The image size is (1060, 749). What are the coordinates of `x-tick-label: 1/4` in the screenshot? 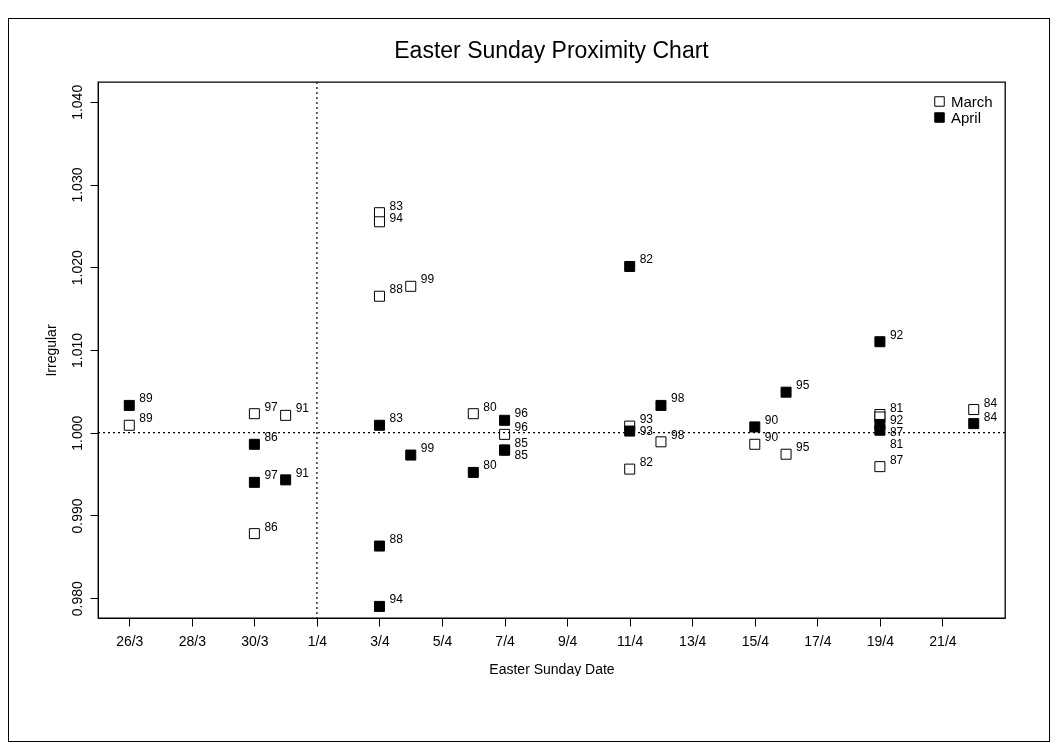 It's located at (317, 640).